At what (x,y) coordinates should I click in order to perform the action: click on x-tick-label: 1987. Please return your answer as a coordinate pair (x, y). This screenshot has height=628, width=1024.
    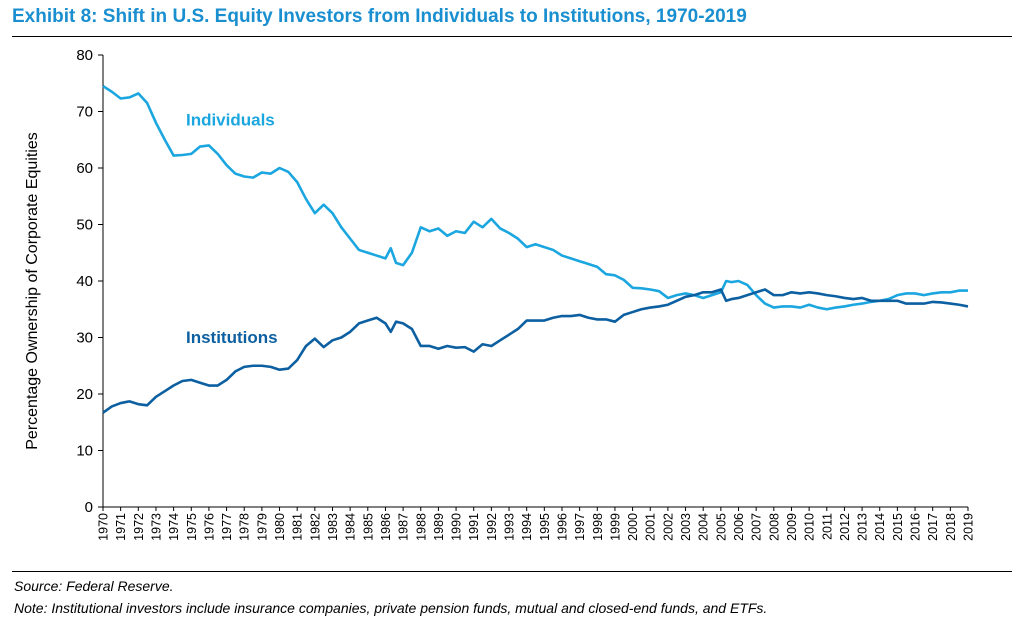
    Looking at the image, I should click on (404, 527).